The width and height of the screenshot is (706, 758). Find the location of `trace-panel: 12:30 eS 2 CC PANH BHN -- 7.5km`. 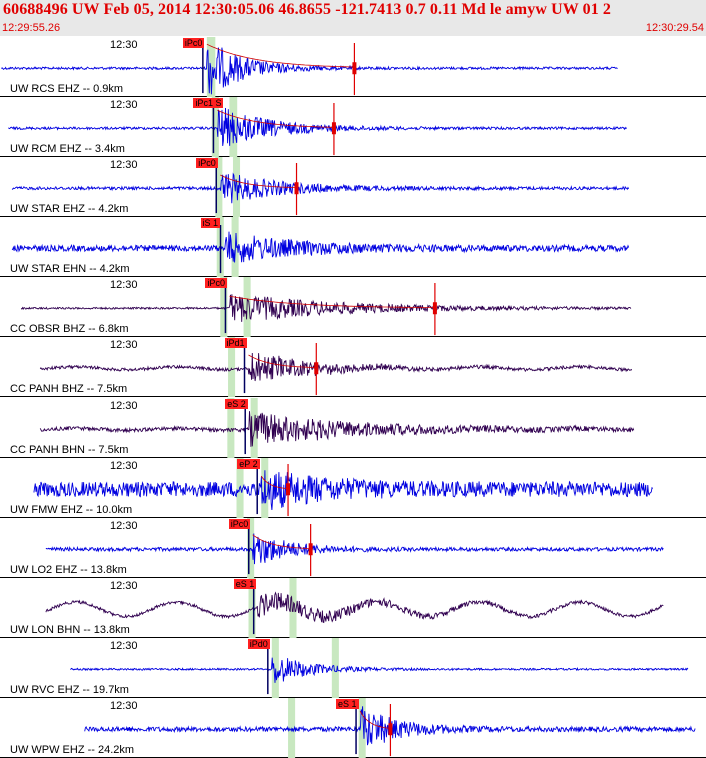

trace-panel: 12:30 eS 2 CC PANH BHN -- 7.5km is located at coordinates (353, 427).